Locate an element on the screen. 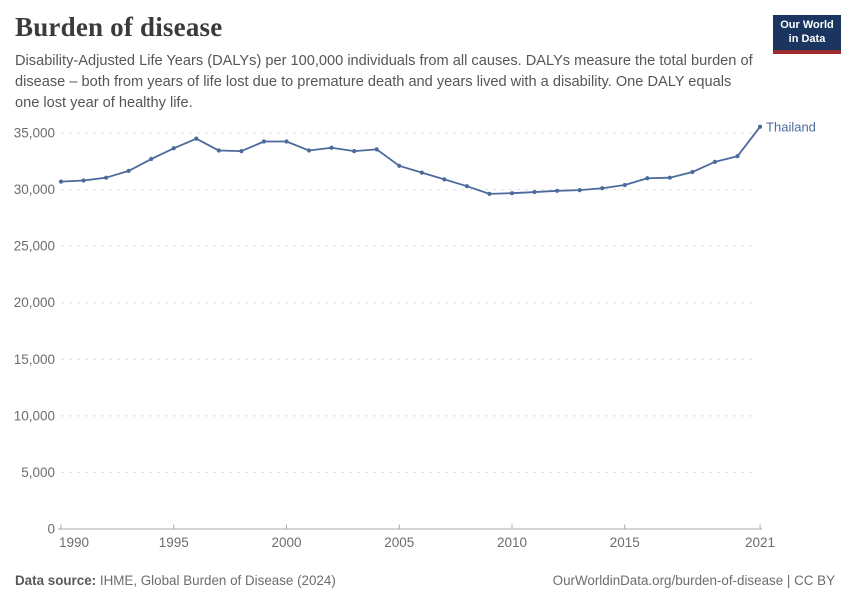  x-tick-label: 2010 is located at coordinates (512, 542).